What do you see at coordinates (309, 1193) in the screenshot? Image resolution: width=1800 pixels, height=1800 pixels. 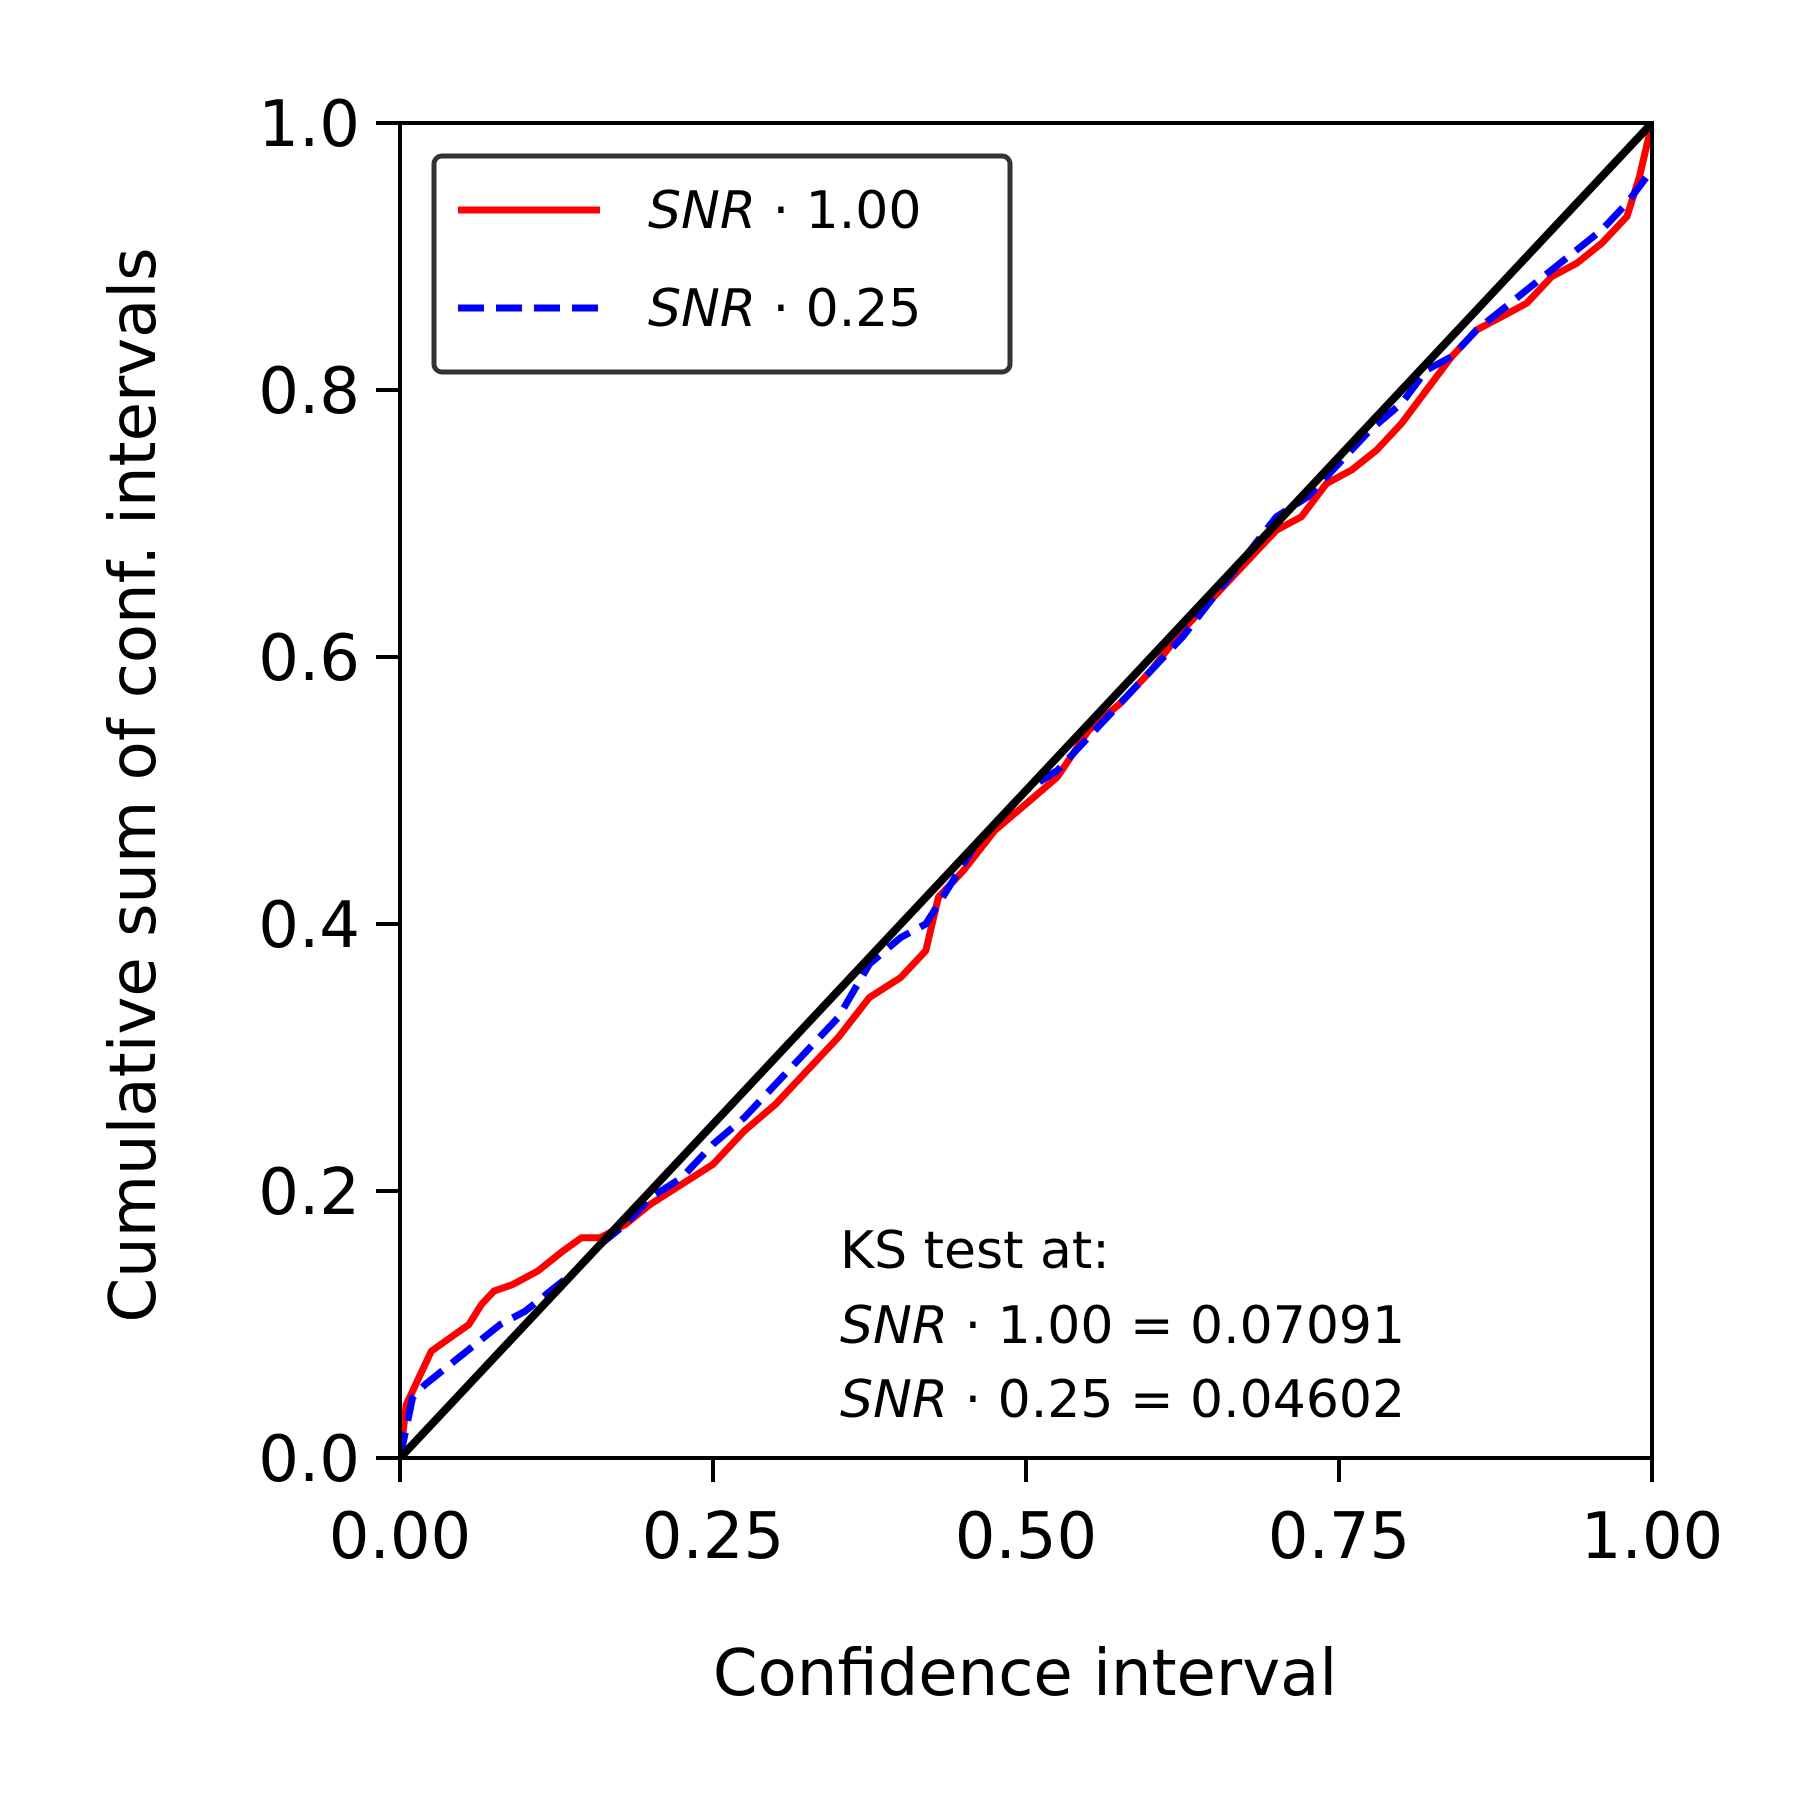 I see `y-tick-label: 0.2` at bounding box center [309, 1193].